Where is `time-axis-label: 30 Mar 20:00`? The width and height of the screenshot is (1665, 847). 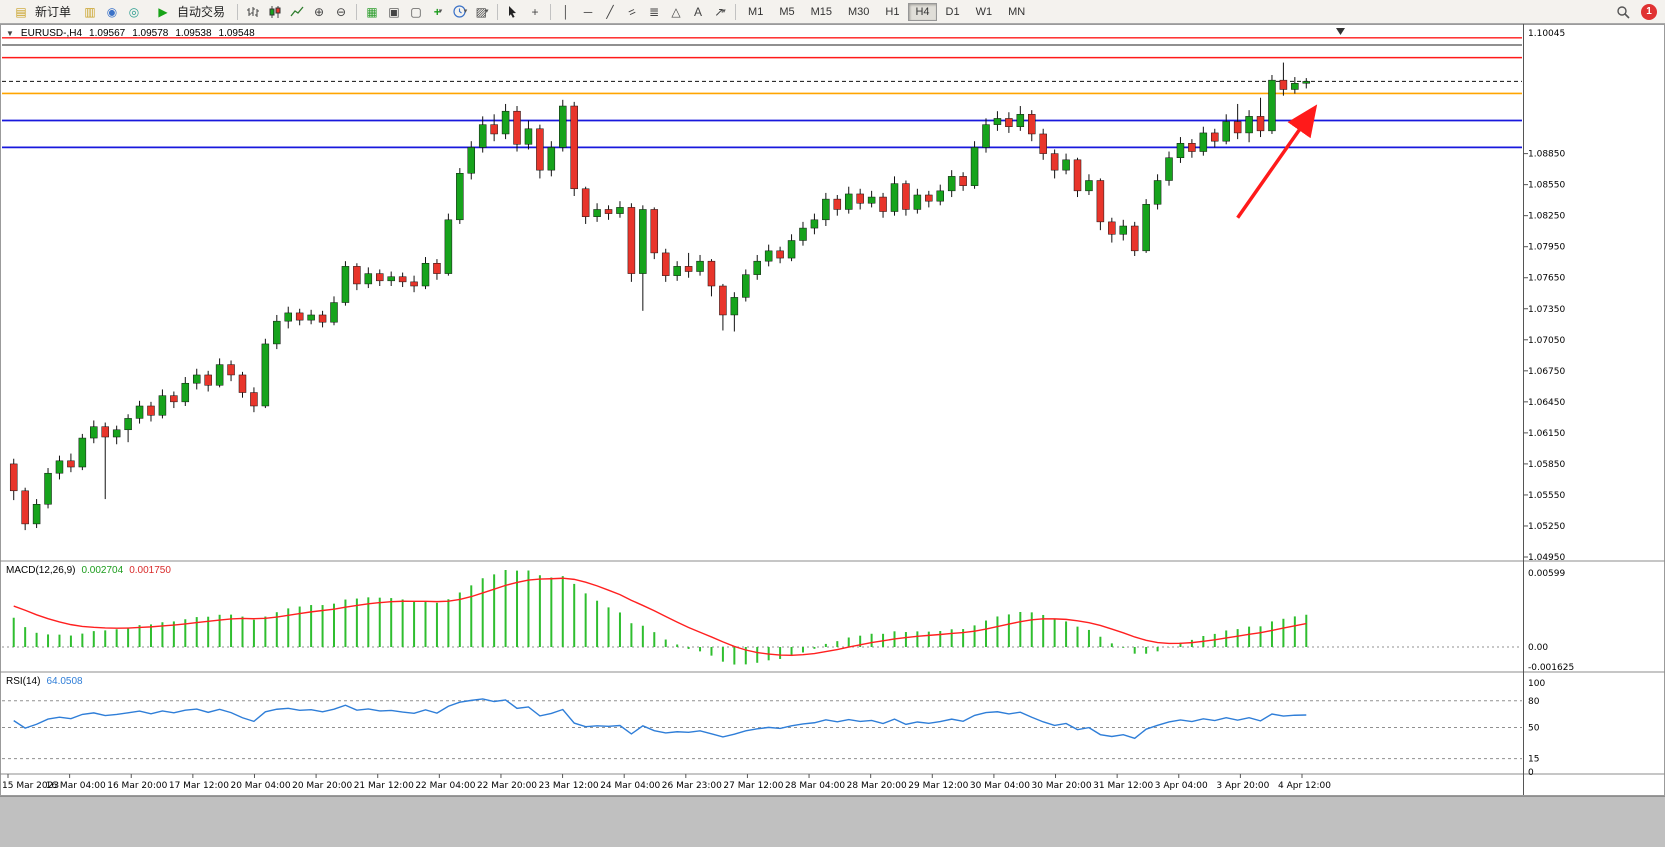
time-axis-label: 30 Mar 20:00 is located at coordinates (1062, 786).